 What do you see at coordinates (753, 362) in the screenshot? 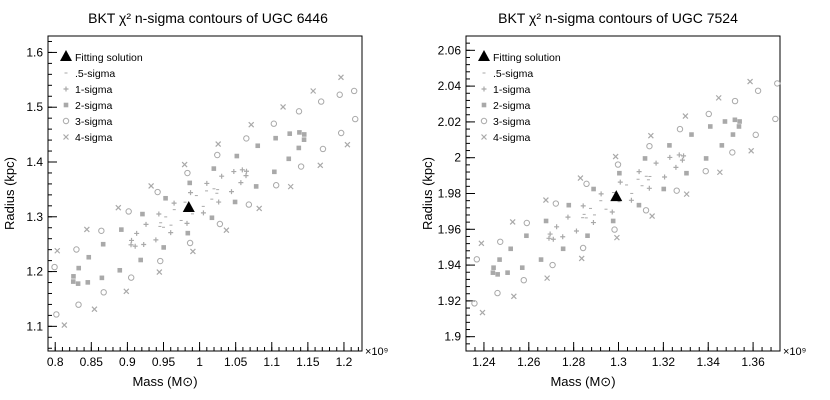
I see `x-tick-label: 1.36` at bounding box center [753, 362].